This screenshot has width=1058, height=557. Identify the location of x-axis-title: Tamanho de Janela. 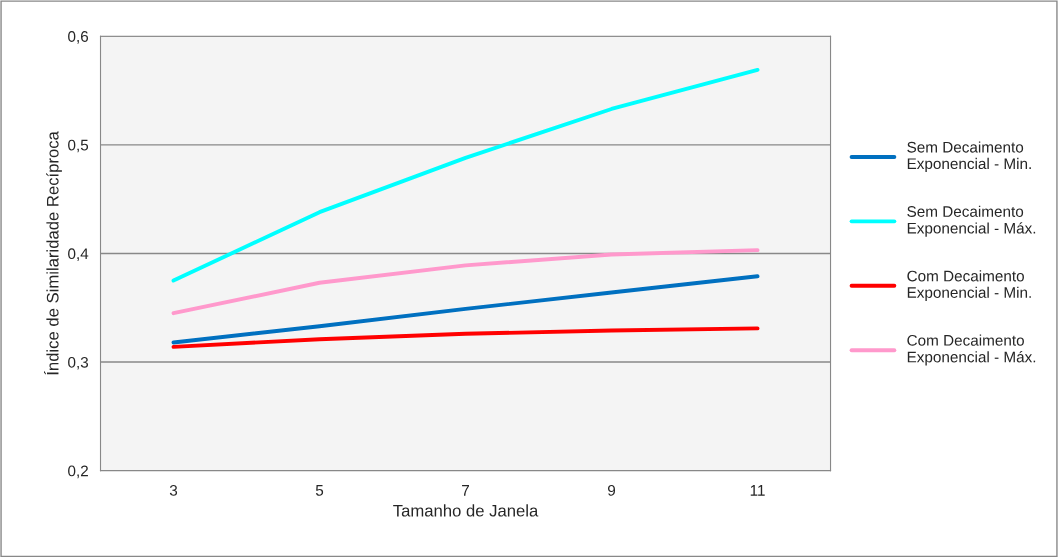
(466, 510).